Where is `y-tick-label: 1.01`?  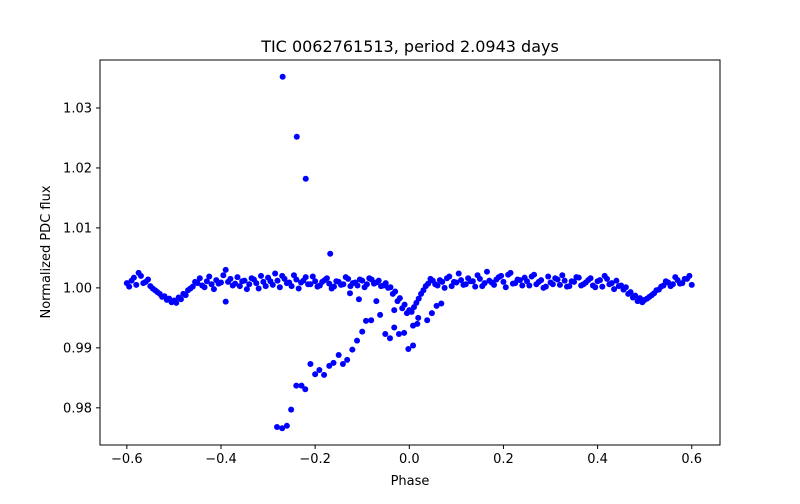
y-tick-label: 1.01 is located at coordinates (77, 228).